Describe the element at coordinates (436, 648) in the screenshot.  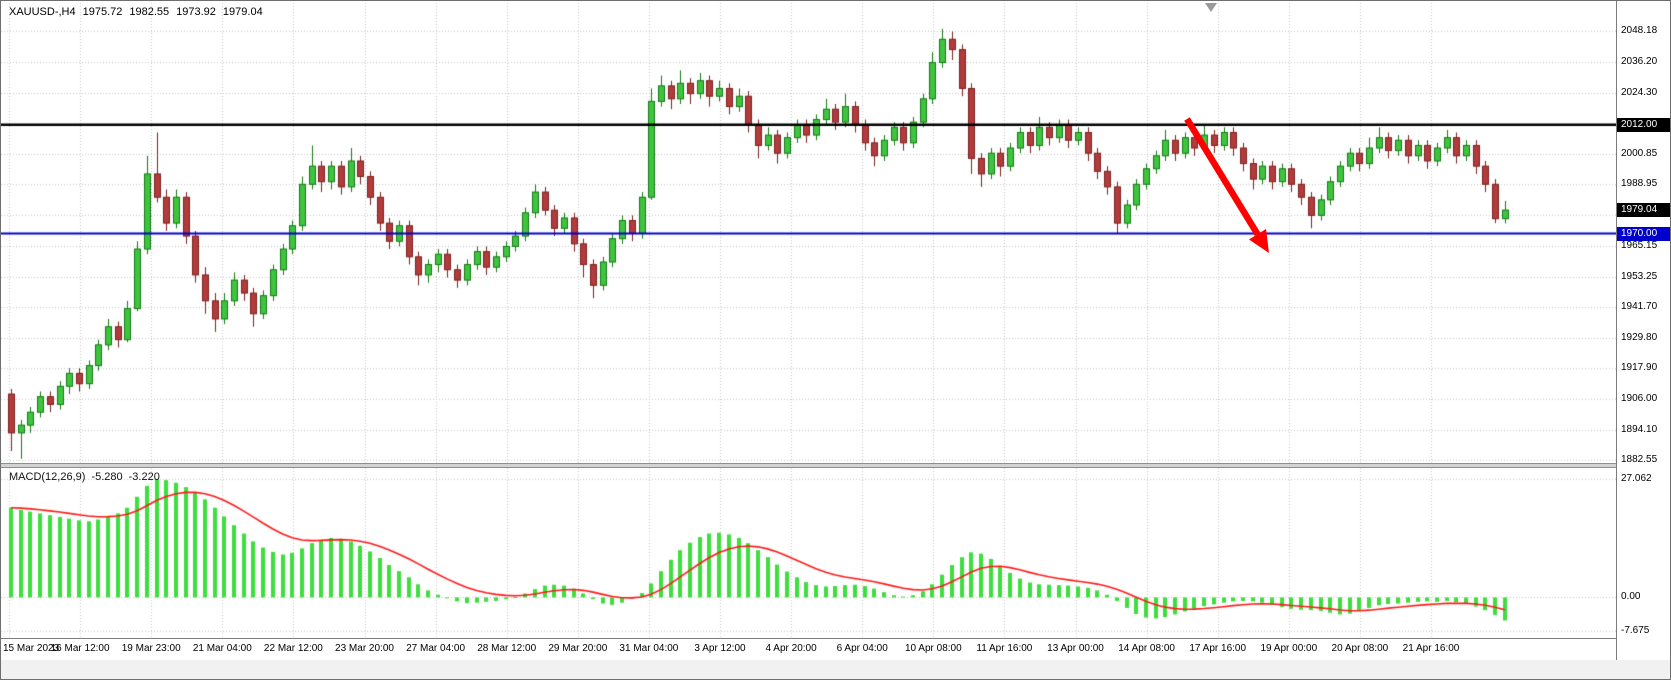
I see `time-axis-label: 27 Mar 04:00` at that location.